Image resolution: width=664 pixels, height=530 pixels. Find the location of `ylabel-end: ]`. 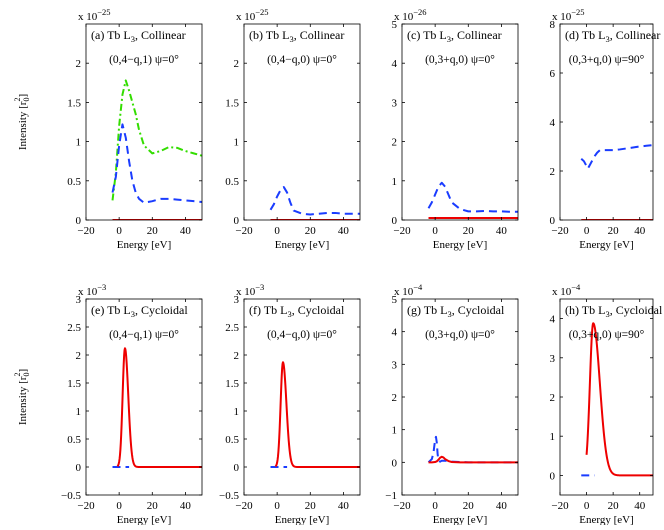

ylabel-end: ] is located at coordinates (23, 371).